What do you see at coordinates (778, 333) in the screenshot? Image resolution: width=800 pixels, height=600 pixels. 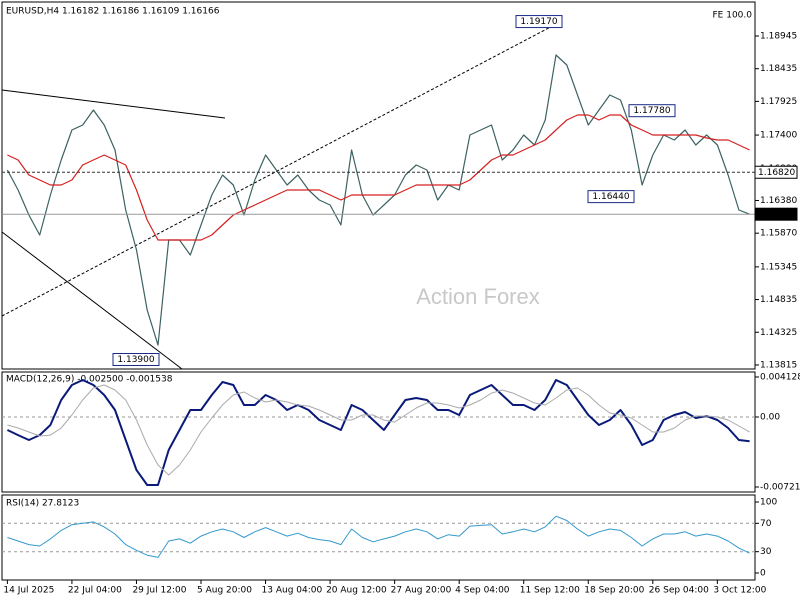 I see `y-tick-label: 1.14325` at bounding box center [778, 333].